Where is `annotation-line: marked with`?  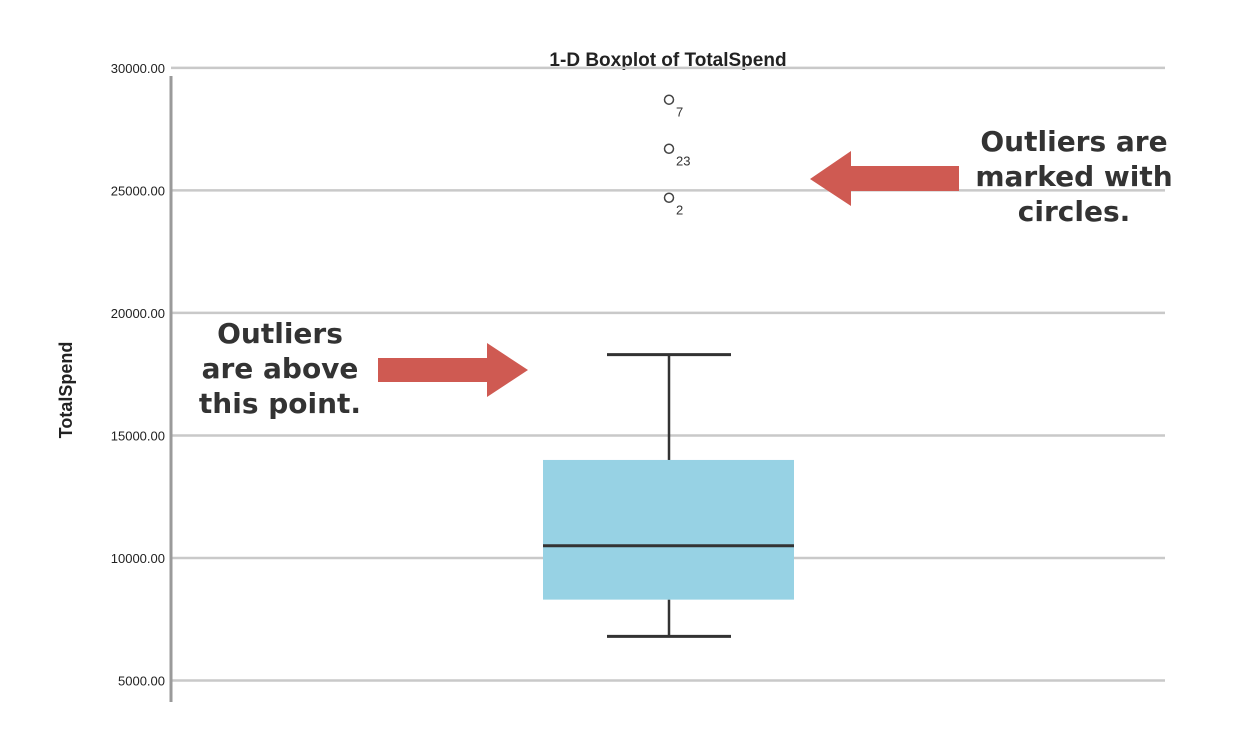
annotation-line: marked with is located at coordinates (1074, 176).